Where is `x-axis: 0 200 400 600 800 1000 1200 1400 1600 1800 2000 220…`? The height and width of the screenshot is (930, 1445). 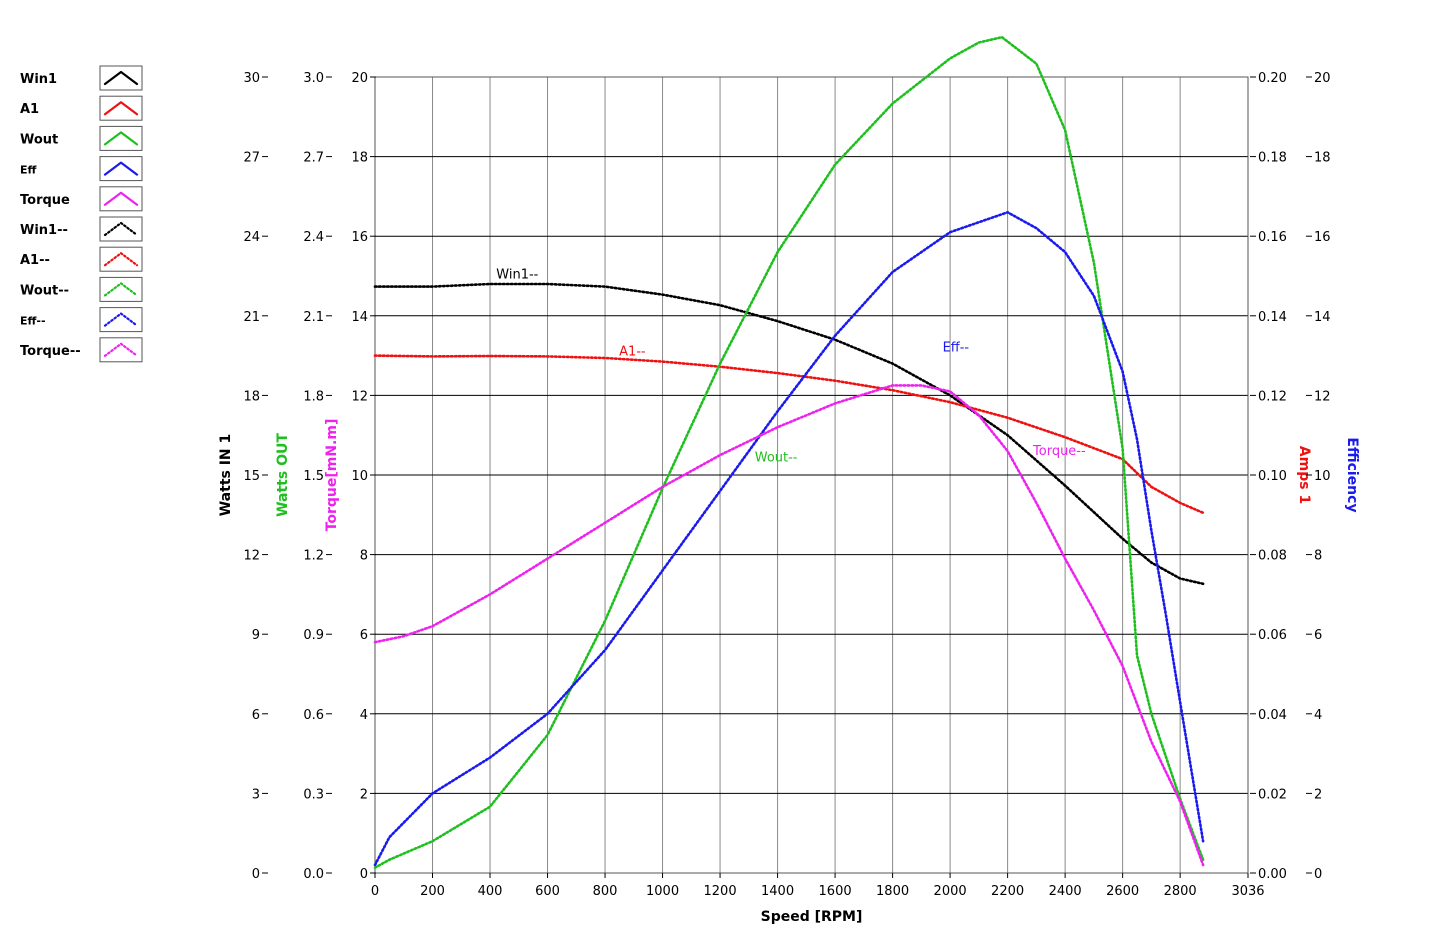
x-axis: 0 200 400 600 800 1000 1200 1400 1600 1800 2000 220… is located at coordinates (818, 886).